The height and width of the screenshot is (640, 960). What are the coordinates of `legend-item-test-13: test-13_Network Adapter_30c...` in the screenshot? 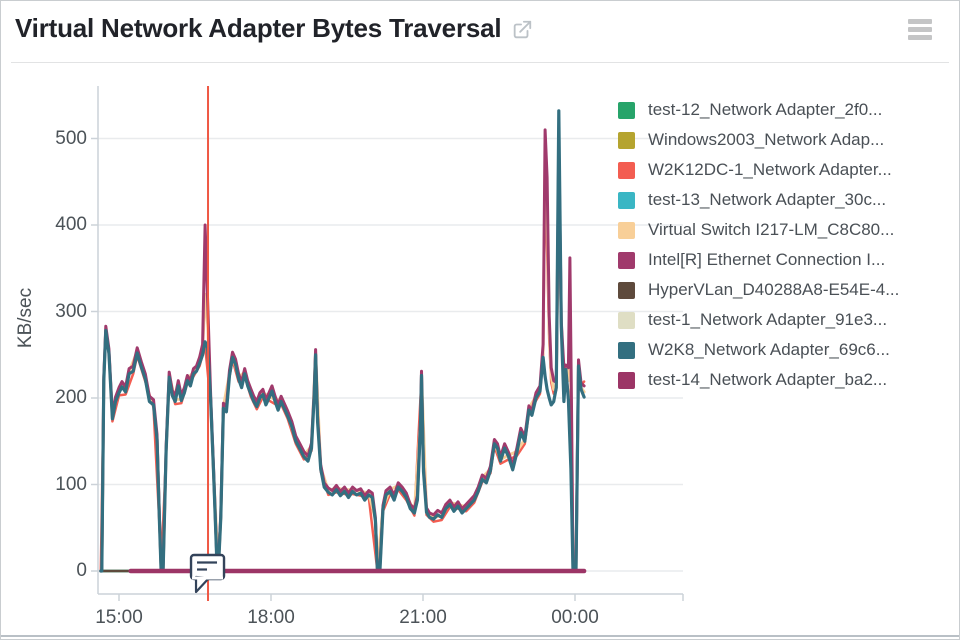 It's located at (783, 200).